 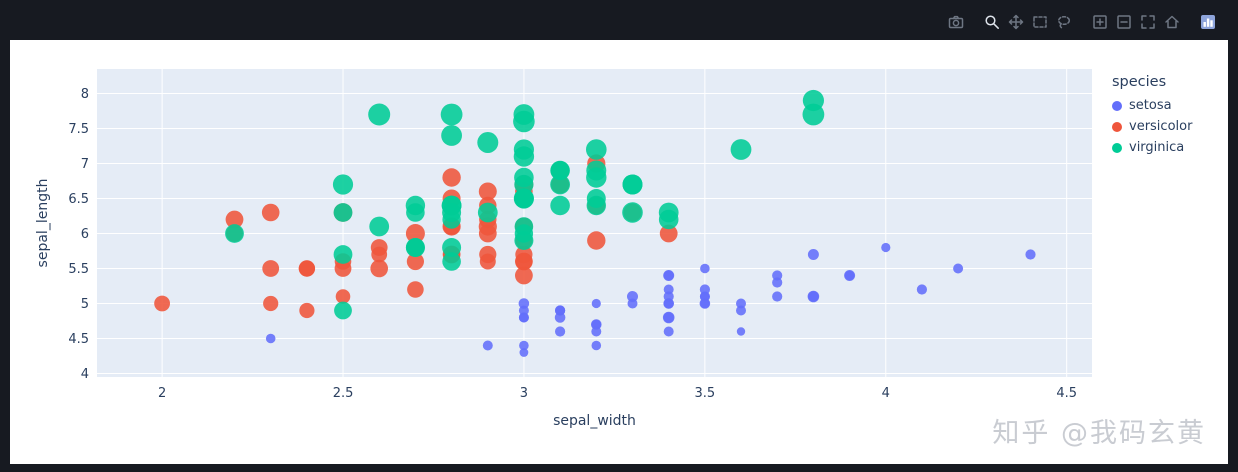 I want to click on legend-item-virginica: virginica, so click(x=1168, y=147).